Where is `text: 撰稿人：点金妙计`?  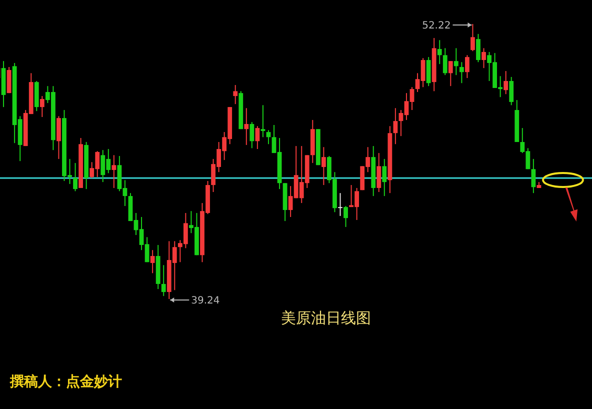
text: 撰稿人：点金妙计 is located at coordinates (65, 381).